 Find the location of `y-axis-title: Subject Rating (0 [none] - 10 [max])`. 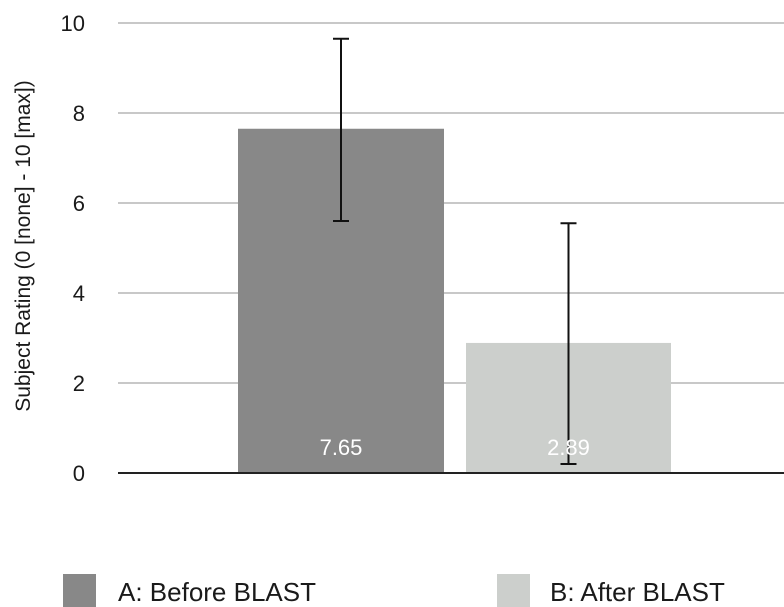

y-axis-title: Subject Rating (0 [none] - 10 [max]) is located at coordinates (23, 246).